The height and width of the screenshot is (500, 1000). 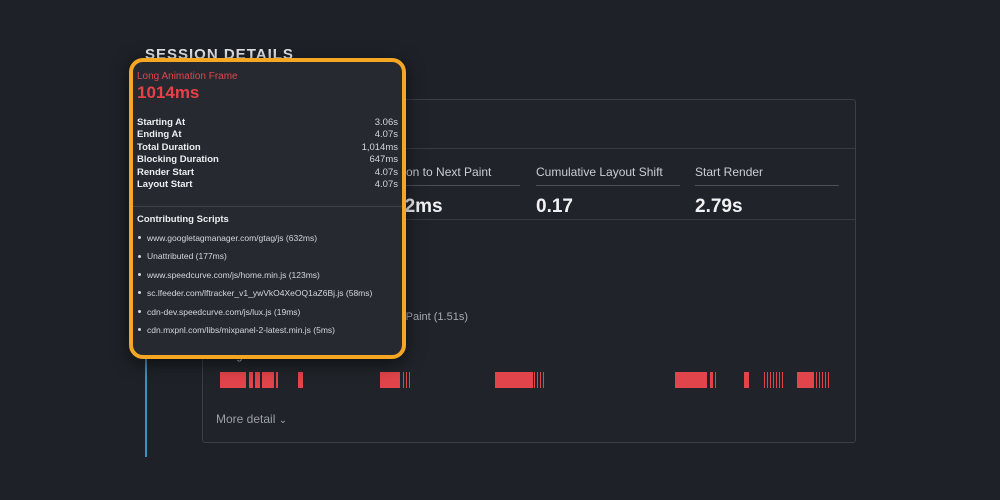 What do you see at coordinates (224, 311) in the screenshot?
I see `script-entry: cdn-dev.speedcurve.com/js/lux.js (19ms)` at bounding box center [224, 311].